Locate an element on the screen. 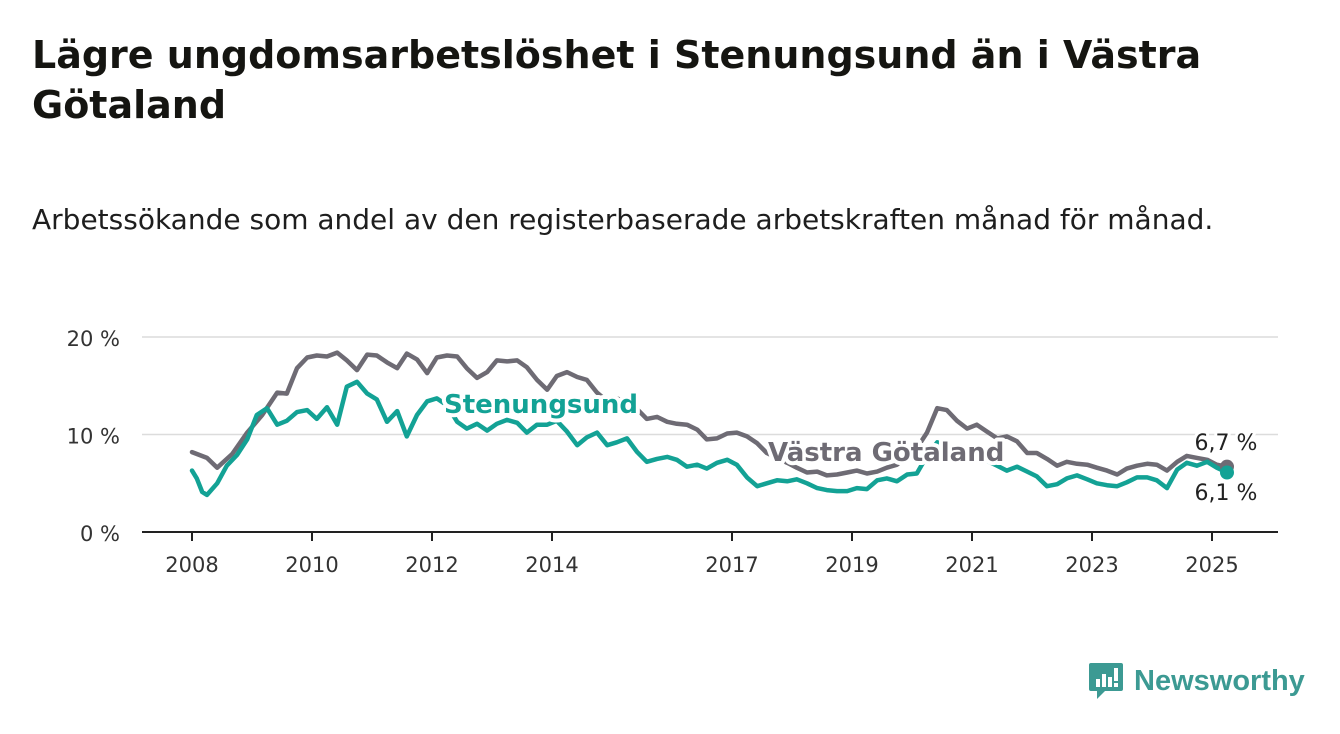  brand: Newsworthy is located at coordinates (1196, 681).